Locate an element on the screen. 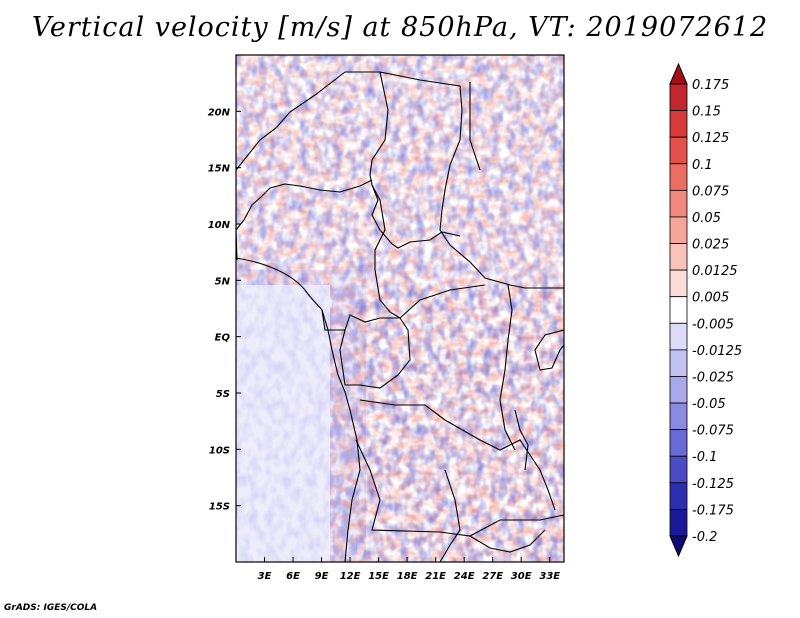  x-tick-label: 18E is located at coordinates (407, 576).